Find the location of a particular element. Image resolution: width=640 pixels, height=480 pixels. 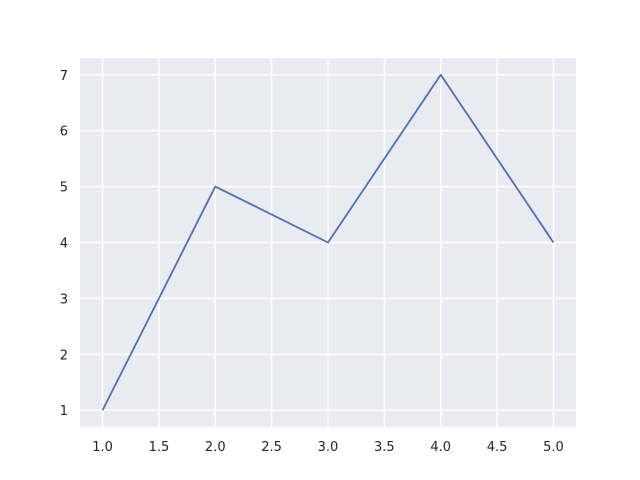

y-tick-label: 5 is located at coordinates (64, 188).